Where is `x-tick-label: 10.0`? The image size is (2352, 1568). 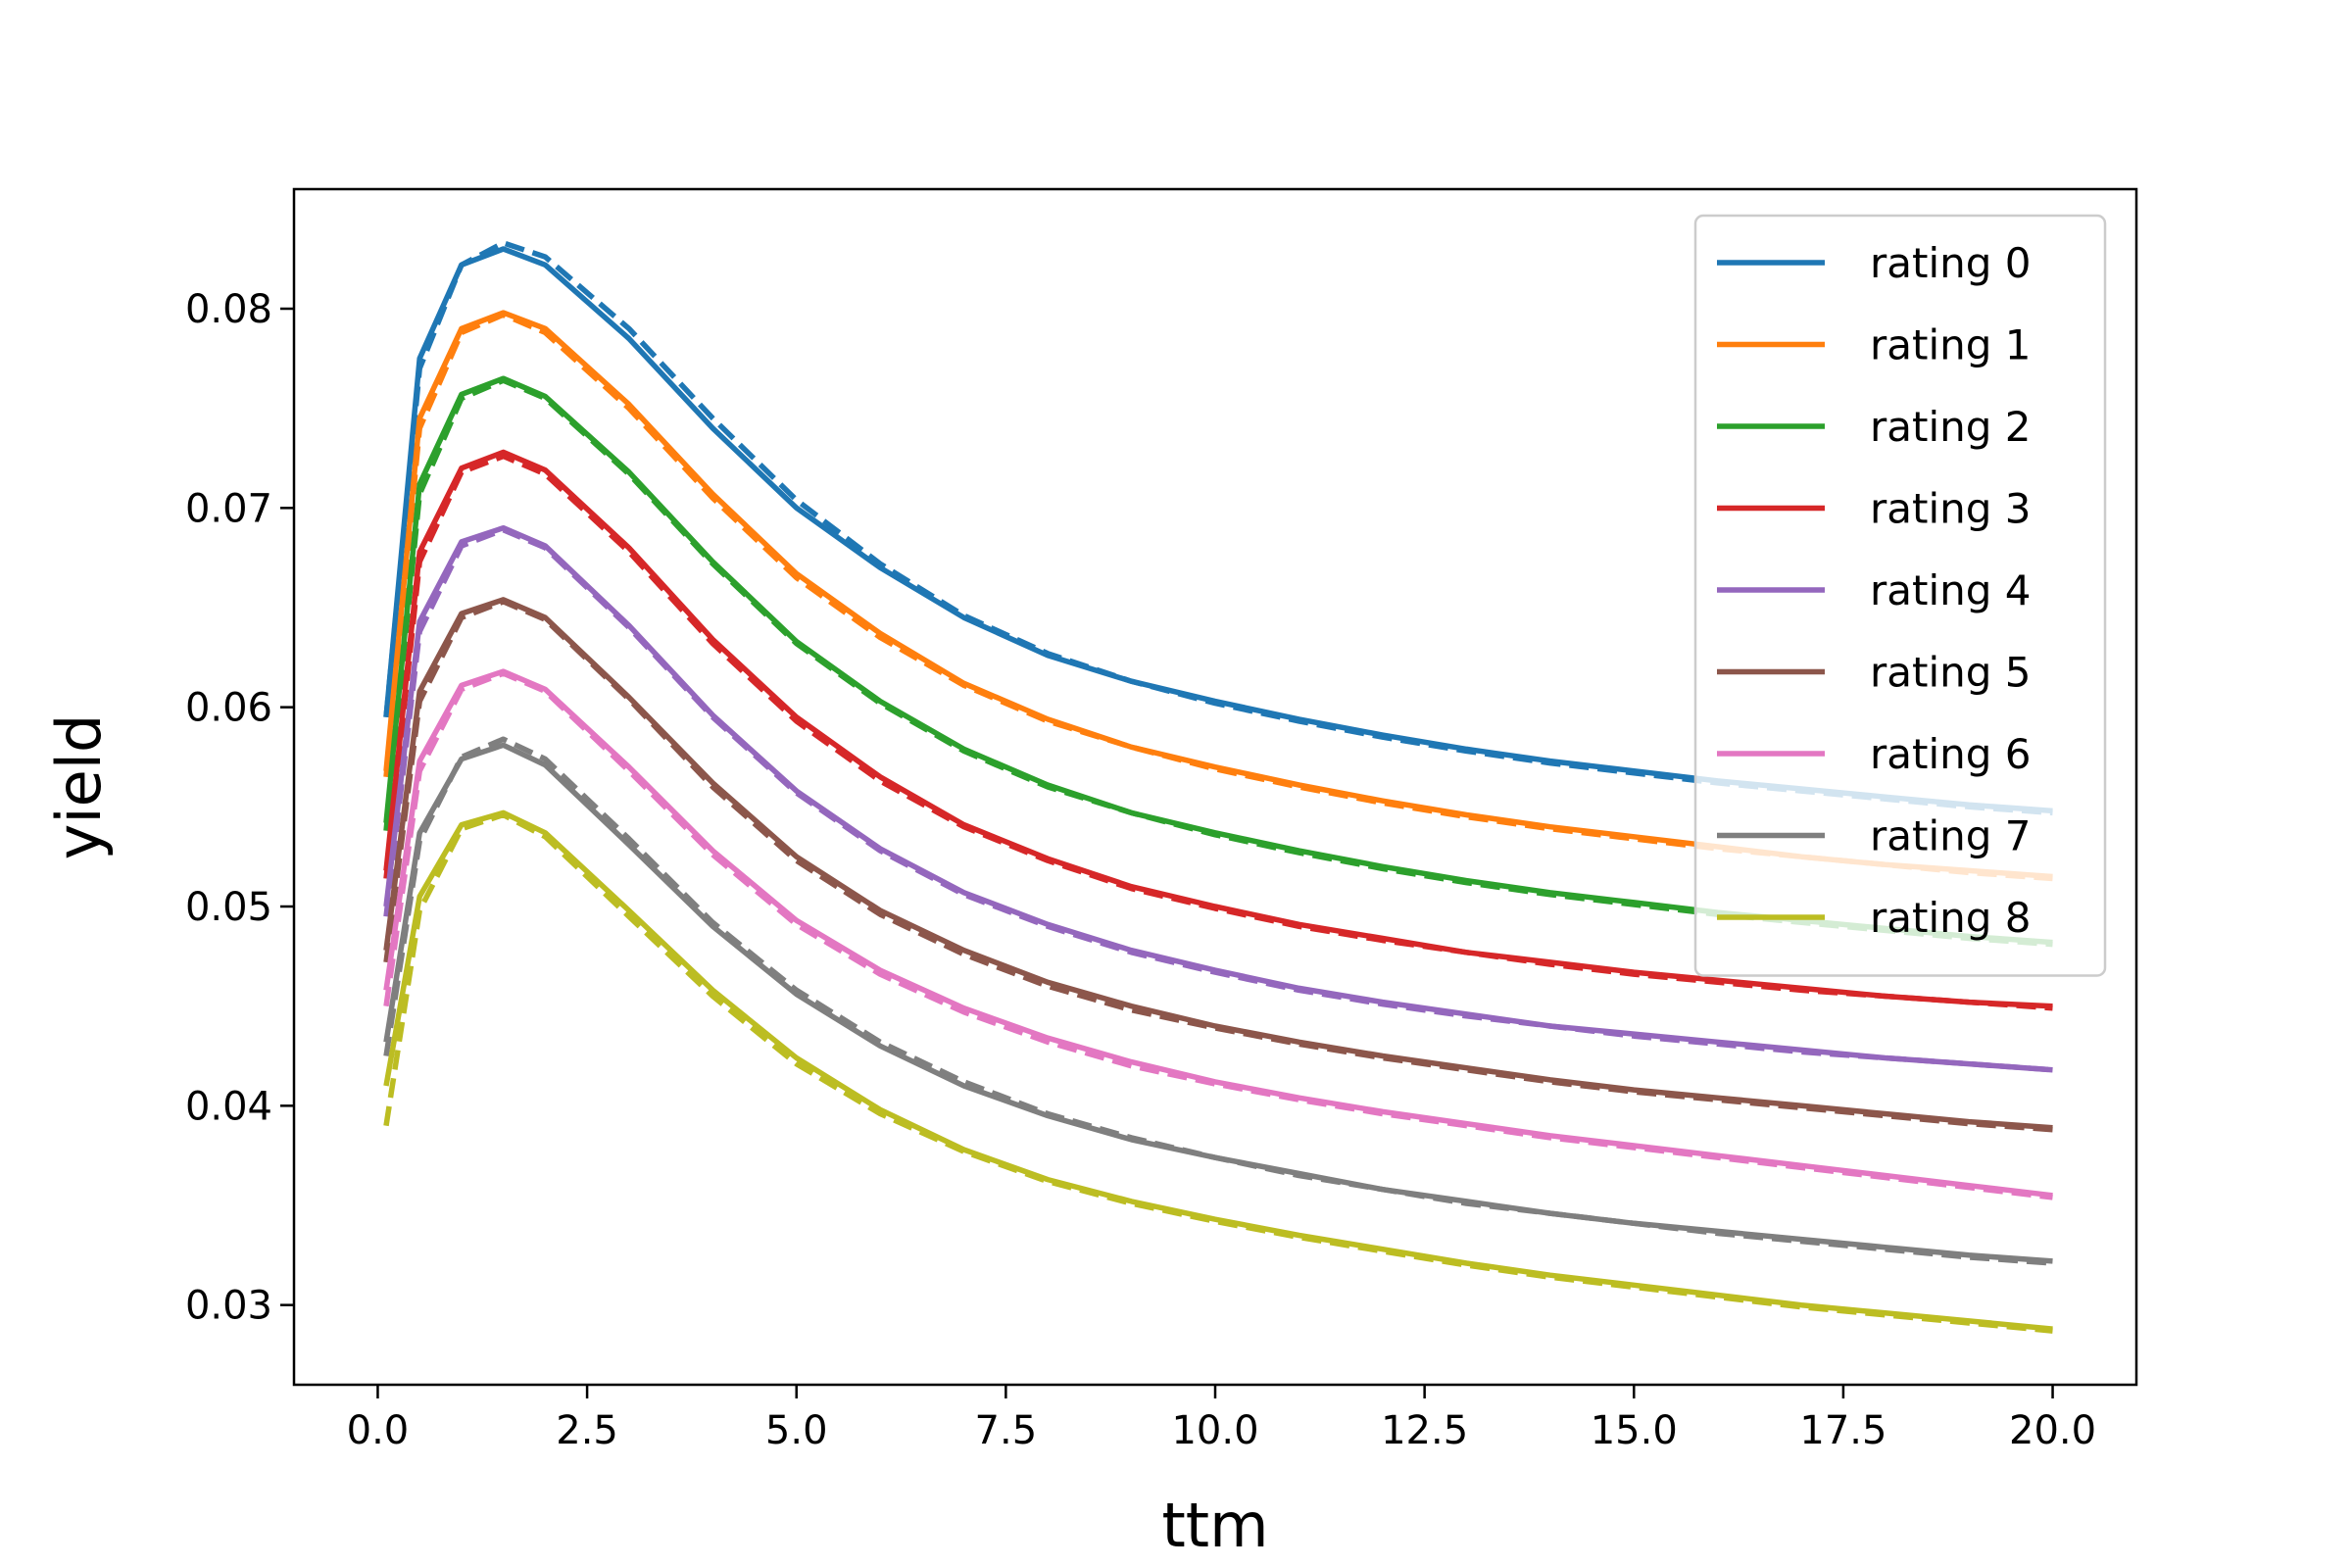 x-tick-label: 10.0 is located at coordinates (1214, 1430).